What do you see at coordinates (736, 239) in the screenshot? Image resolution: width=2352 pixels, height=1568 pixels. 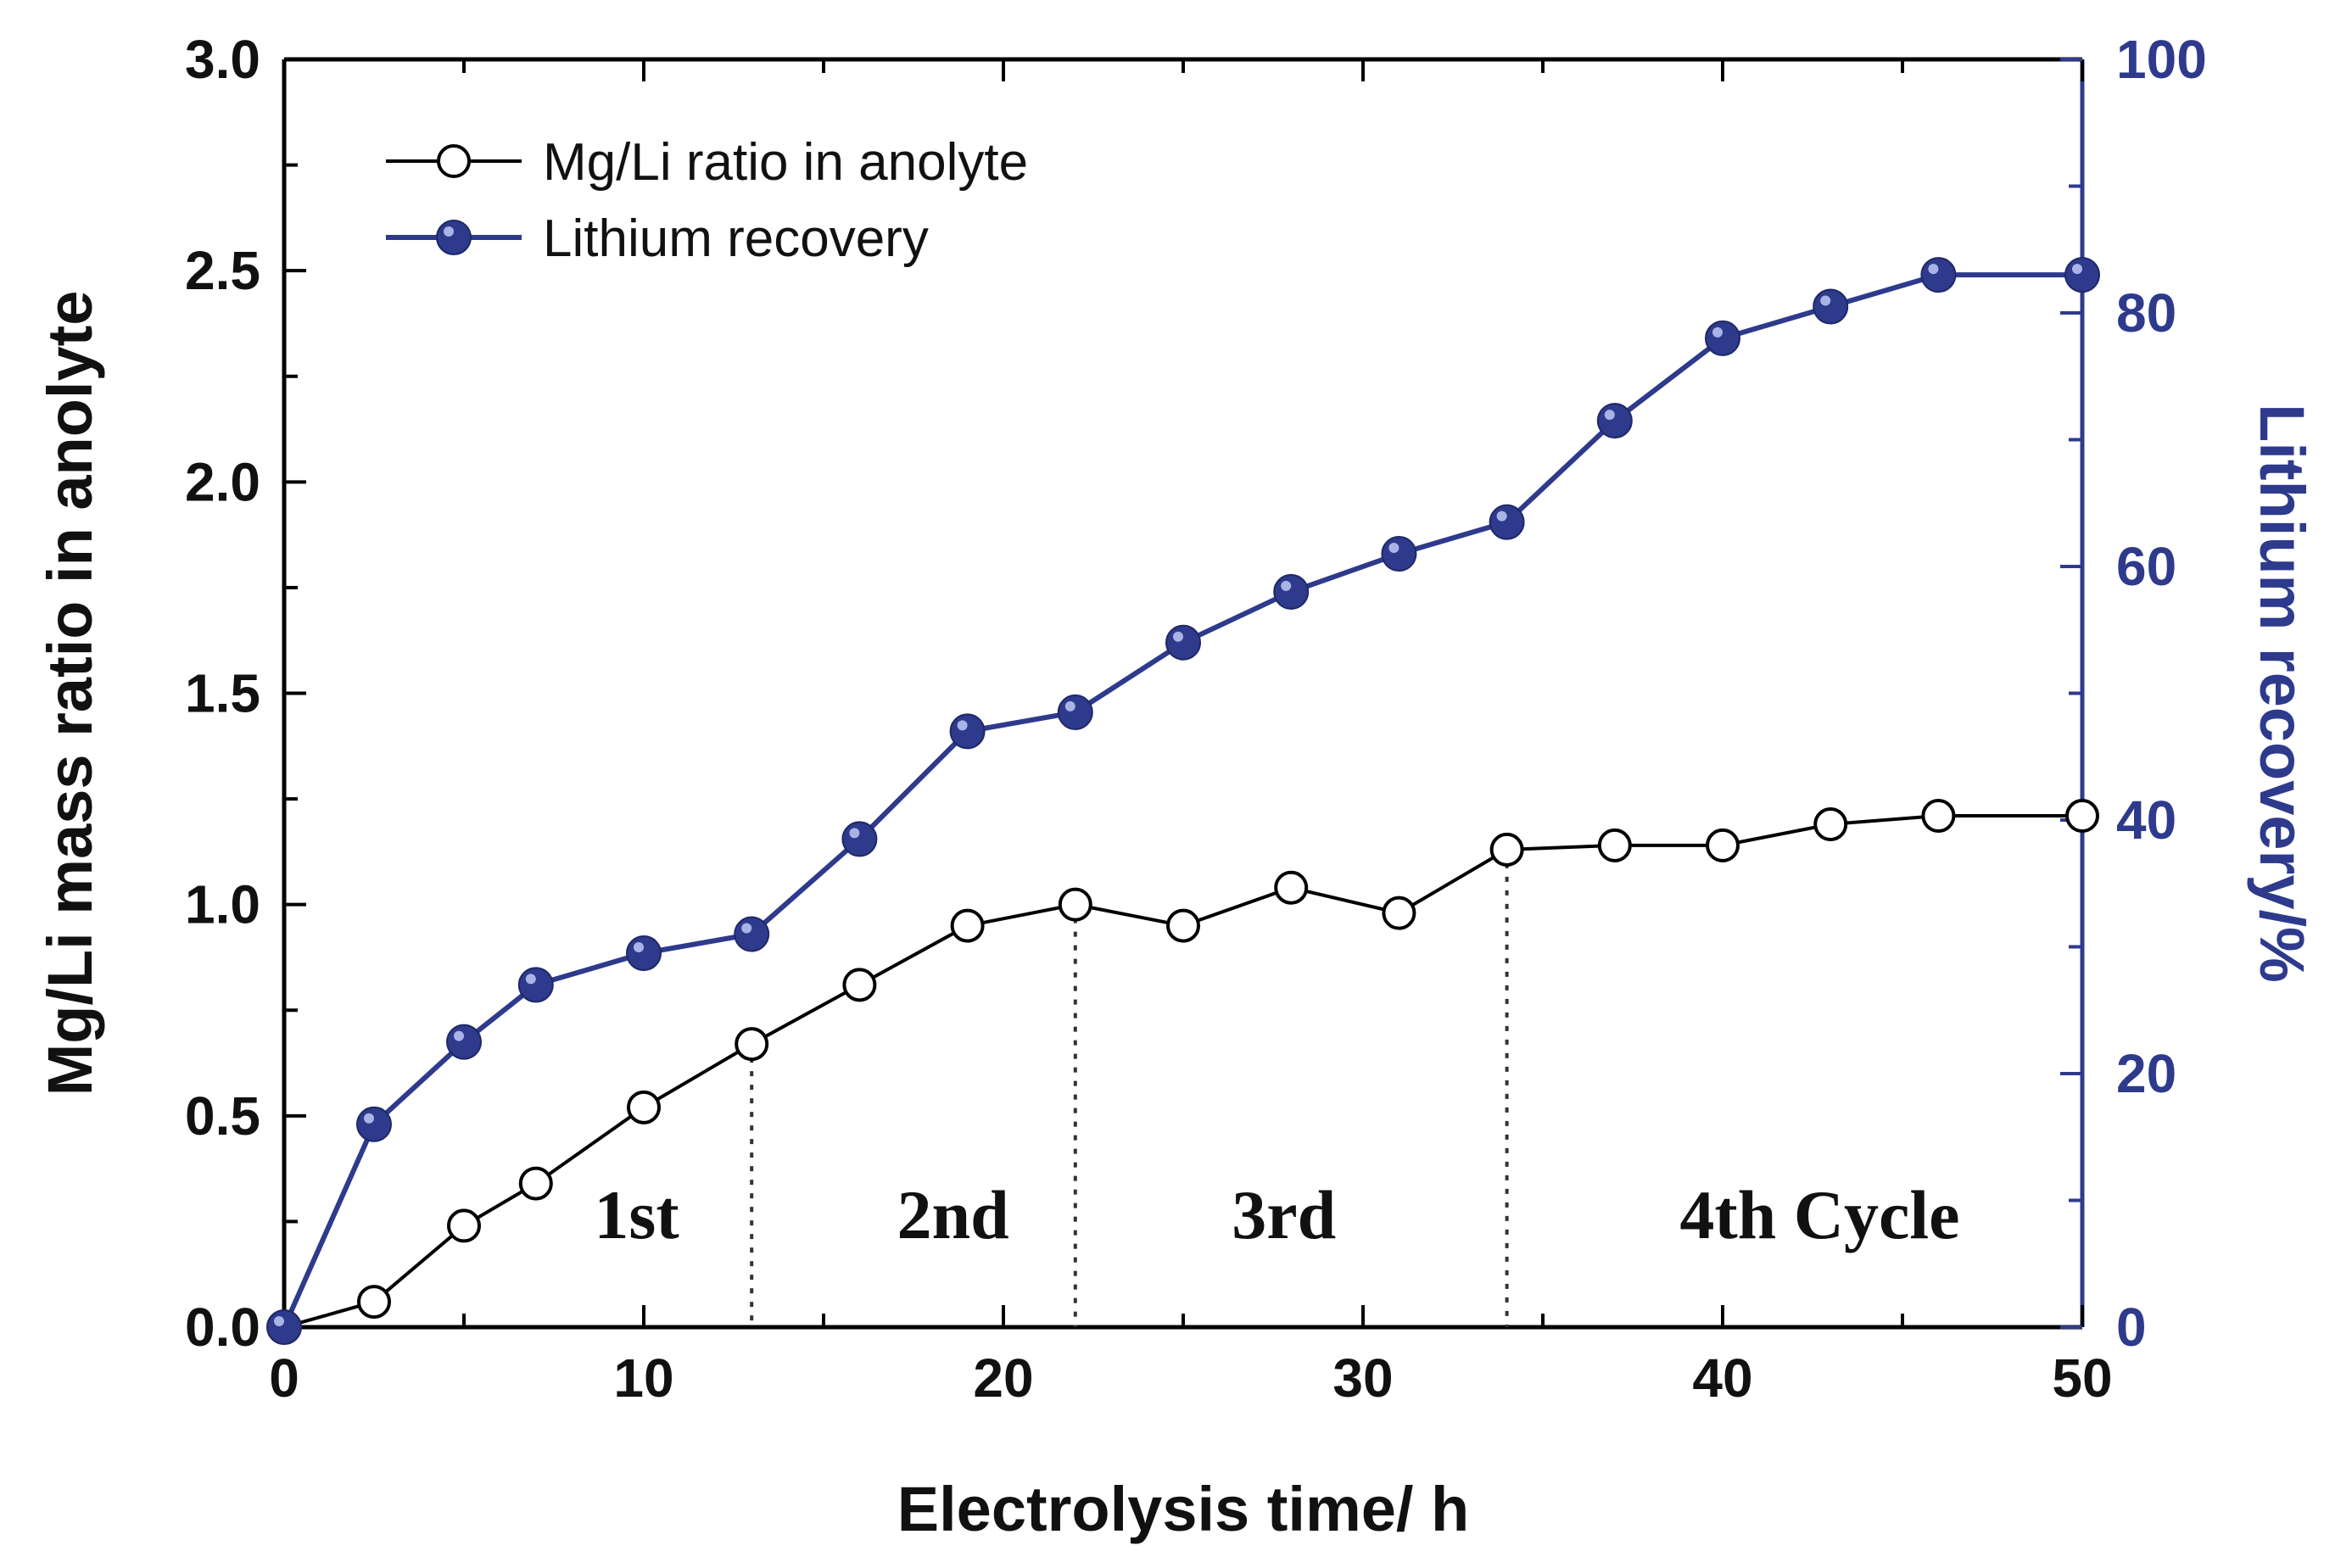 I see `legend-label-lithium-recovery: Lithium recovery` at bounding box center [736, 239].